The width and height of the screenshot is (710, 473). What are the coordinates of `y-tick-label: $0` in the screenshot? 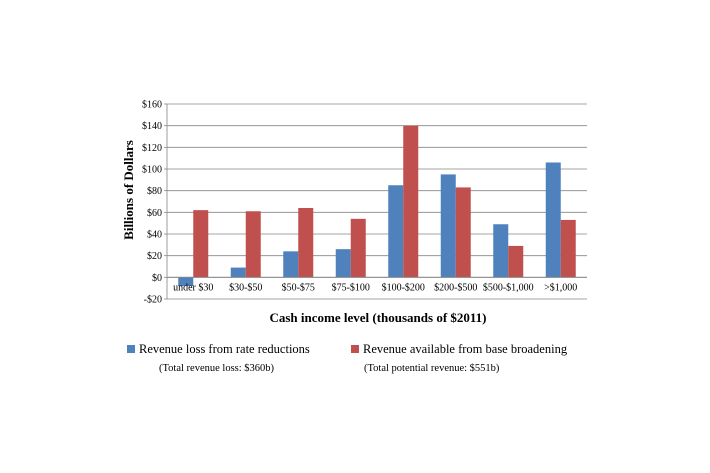 It's located at (157, 278).